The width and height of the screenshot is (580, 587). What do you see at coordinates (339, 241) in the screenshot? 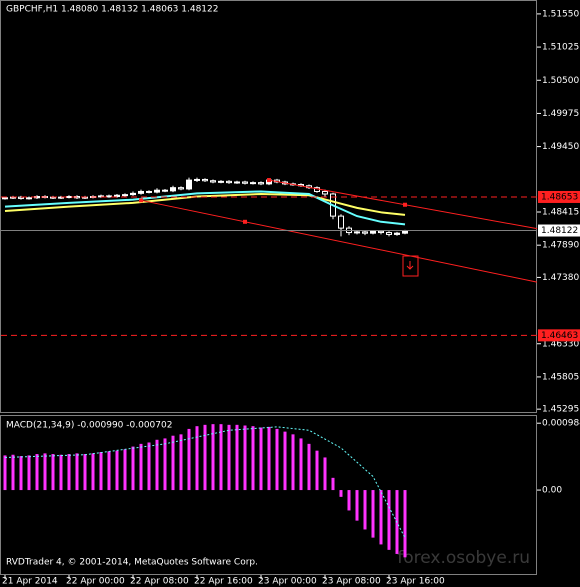
I see `trend-line` at bounding box center [339, 241].